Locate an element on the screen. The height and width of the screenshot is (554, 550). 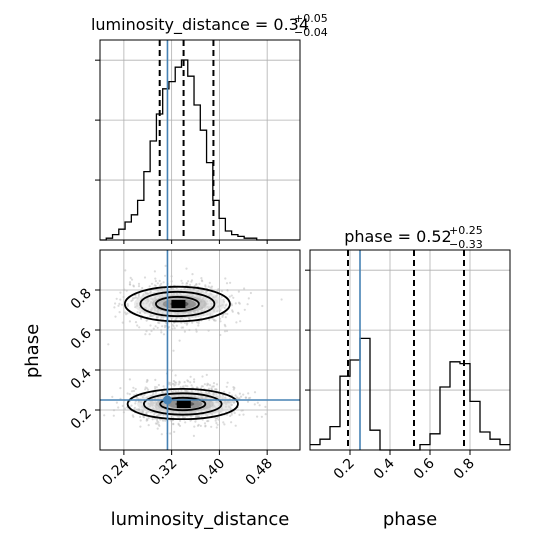
joint-x-tick-label: 0.48 is located at coordinates (259, 472).